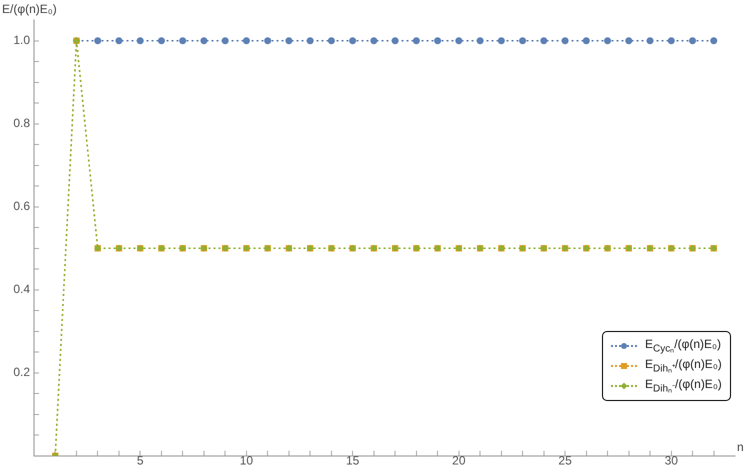 This screenshot has height=472, width=747. Describe the element at coordinates (683, 365) in the screenshot. I see `legend-label: E$_{Dihₙ⁺}$/(φ(n)E₀)` at that location.